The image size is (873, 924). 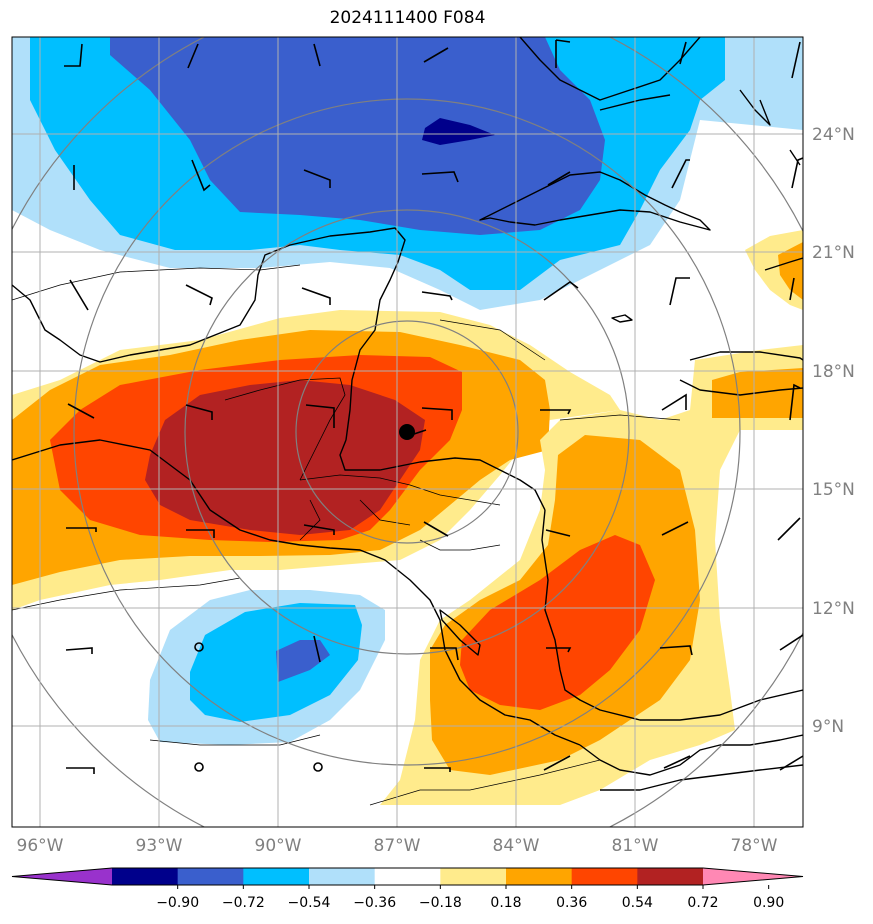 I want to click on neg-anomaly-sky-sw, so click(x=276, y=662).